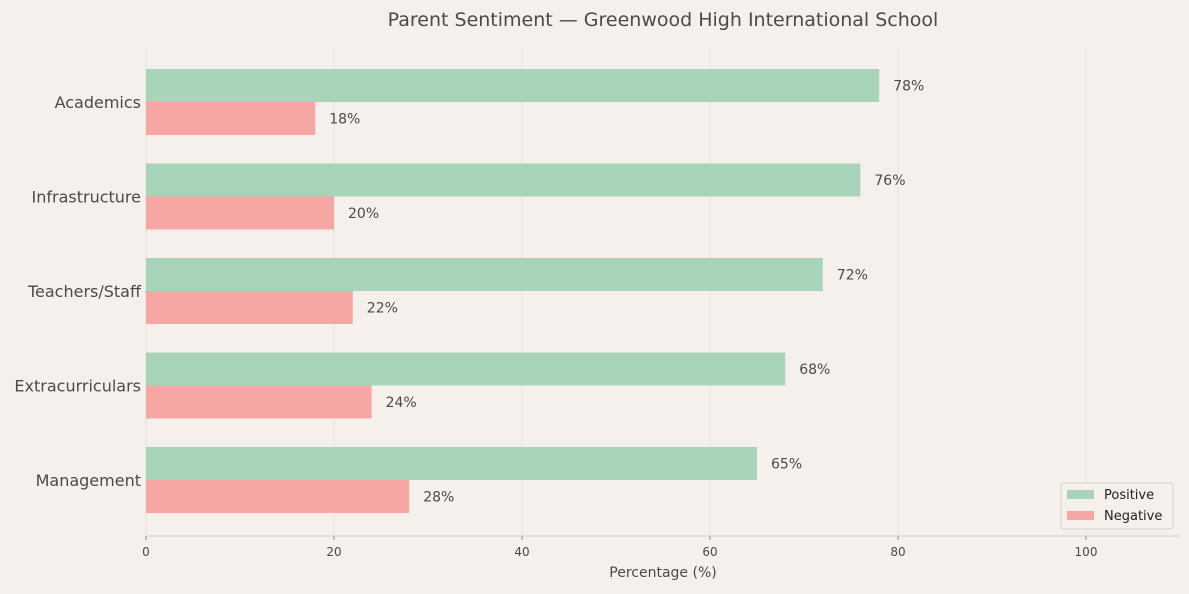 The image size is (1189, 594). I want to click on x-tick-label: 20, so click(333, 552).